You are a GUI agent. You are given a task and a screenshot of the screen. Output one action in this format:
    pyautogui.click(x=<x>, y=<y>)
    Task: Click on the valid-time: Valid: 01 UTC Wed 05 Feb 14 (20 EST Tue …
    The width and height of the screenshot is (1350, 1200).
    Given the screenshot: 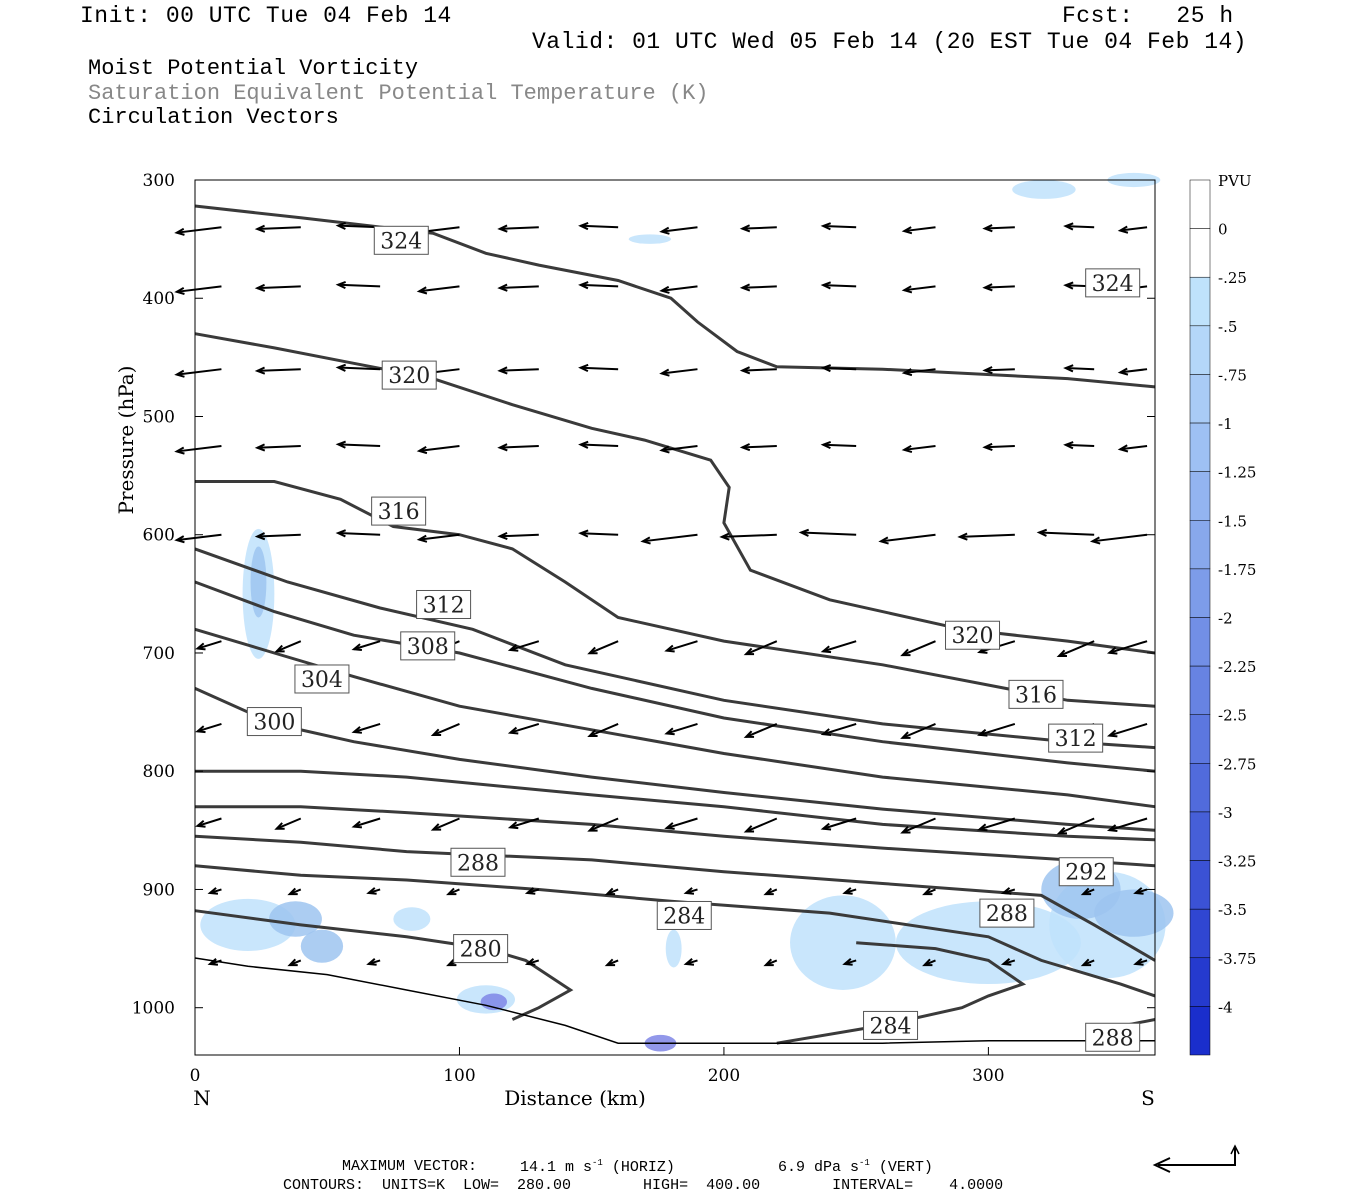 What is the action you would take?
    pyautogui.click(x=890, y=42)
    